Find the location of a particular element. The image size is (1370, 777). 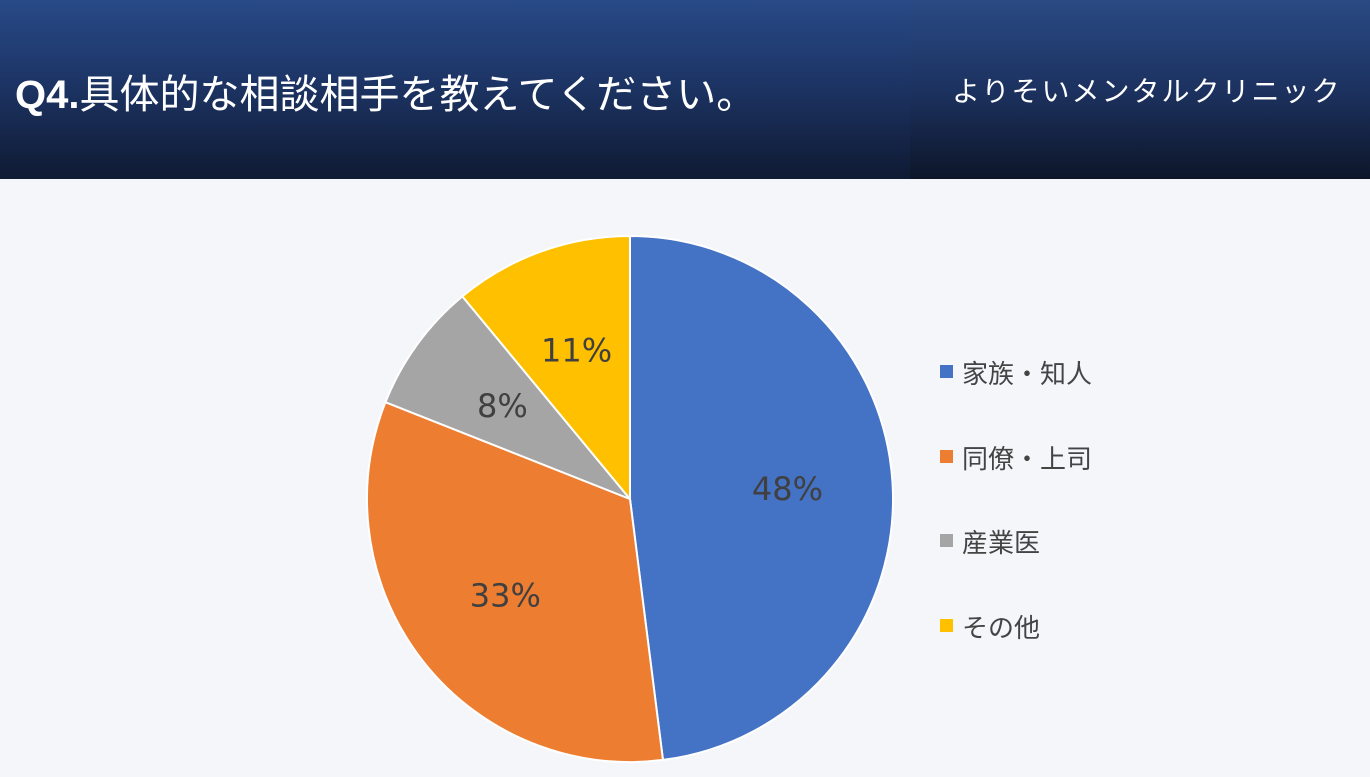

legend-label: 同僚・上司 is located at coordinates (1027, 459).